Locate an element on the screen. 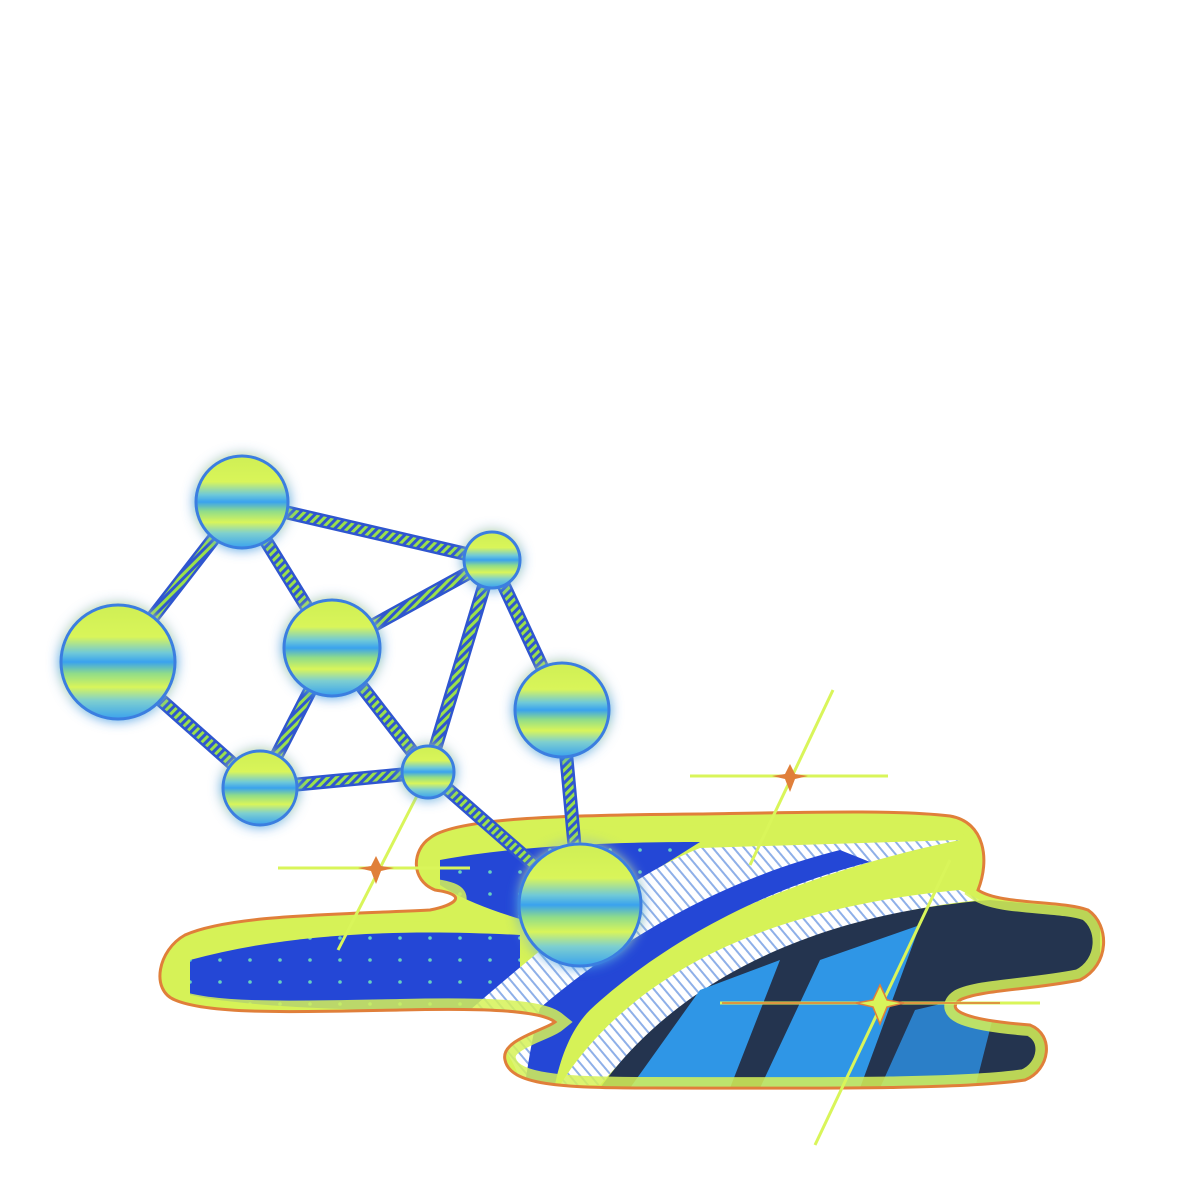  sparkle-top-right-icon is located at coordinates (789, 777).